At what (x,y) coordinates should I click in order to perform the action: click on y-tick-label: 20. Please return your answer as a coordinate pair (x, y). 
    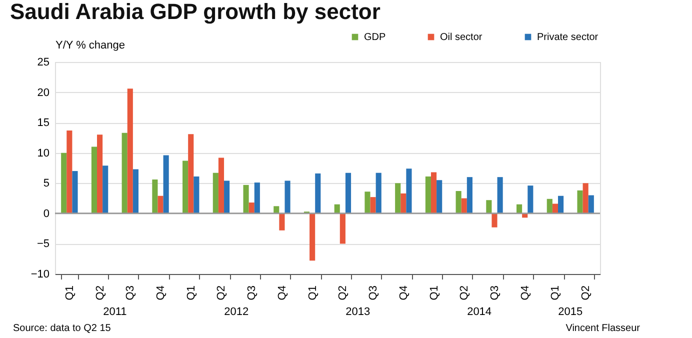
    Looking at the image, I should click on (43, 92).